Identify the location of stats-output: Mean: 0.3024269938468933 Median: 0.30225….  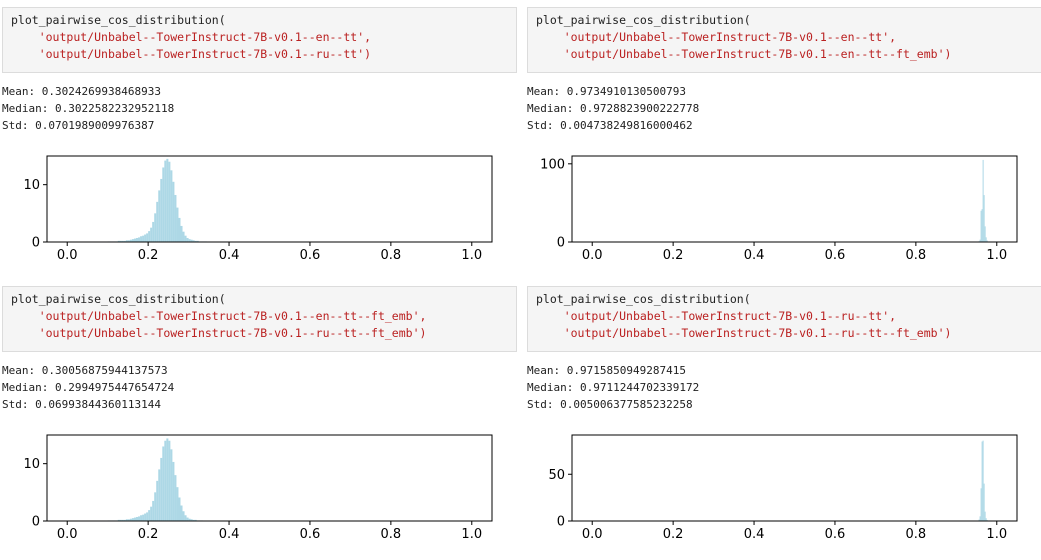
(88, 108).